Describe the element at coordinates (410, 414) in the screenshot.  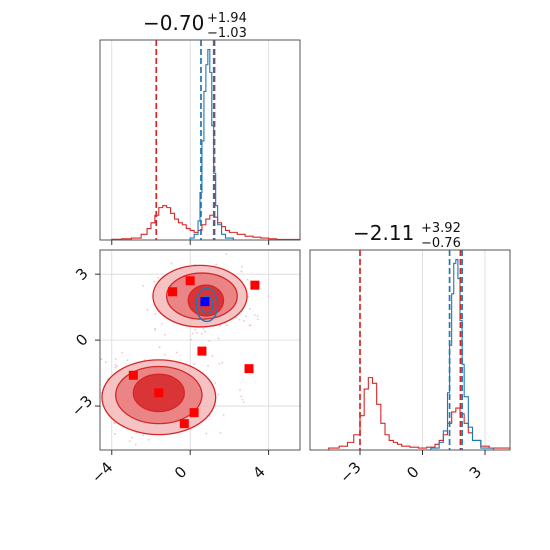
I see `marginal-y-histogram-red` at that location.